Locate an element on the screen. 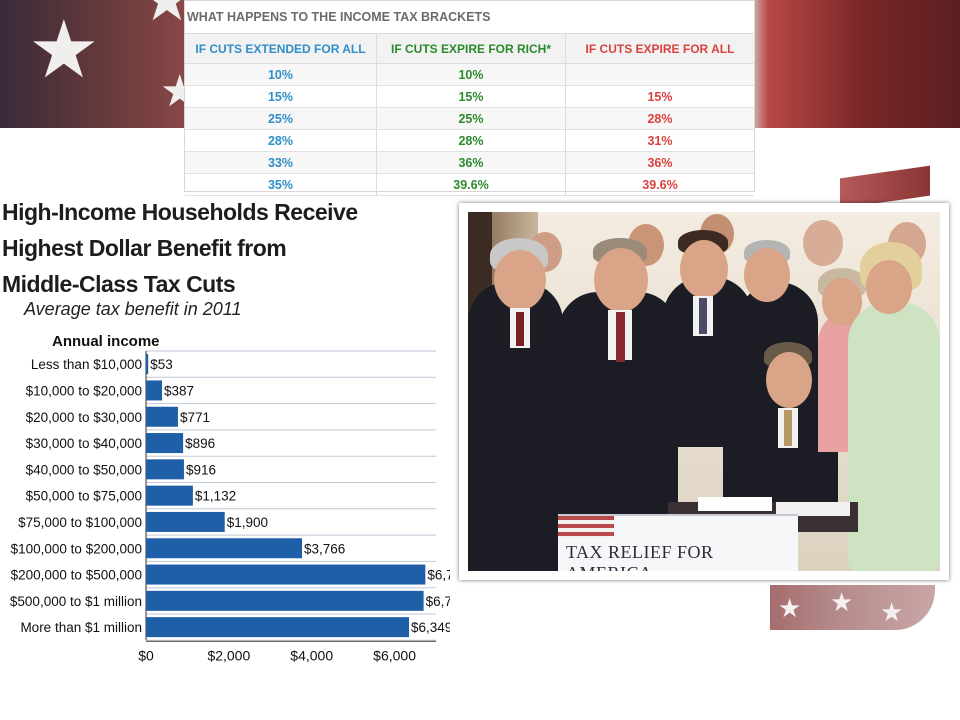 The height and width of the screenshot is (720, 960). category-label: $75,000 to $100,000 is located at coordinates (80, 522).